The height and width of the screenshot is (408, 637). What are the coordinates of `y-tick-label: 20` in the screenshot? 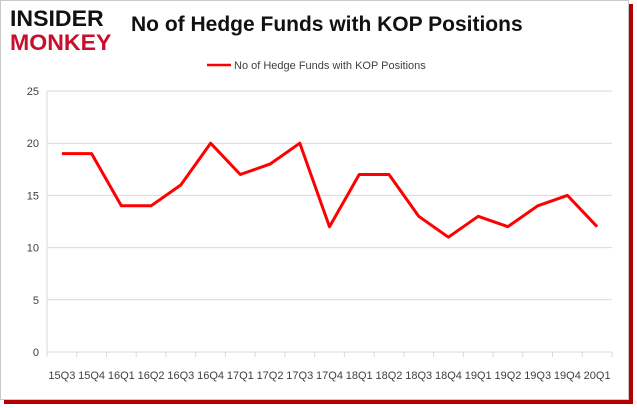 It's located at (33, 144).